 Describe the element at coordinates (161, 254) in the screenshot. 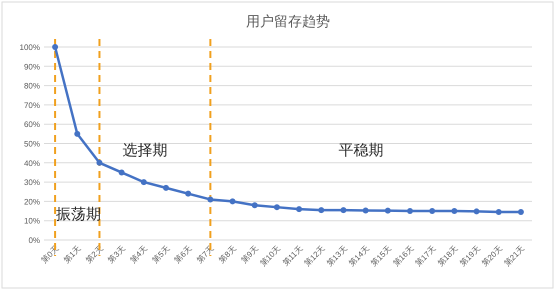

I see `x-tick-label: 第5天` at that location.